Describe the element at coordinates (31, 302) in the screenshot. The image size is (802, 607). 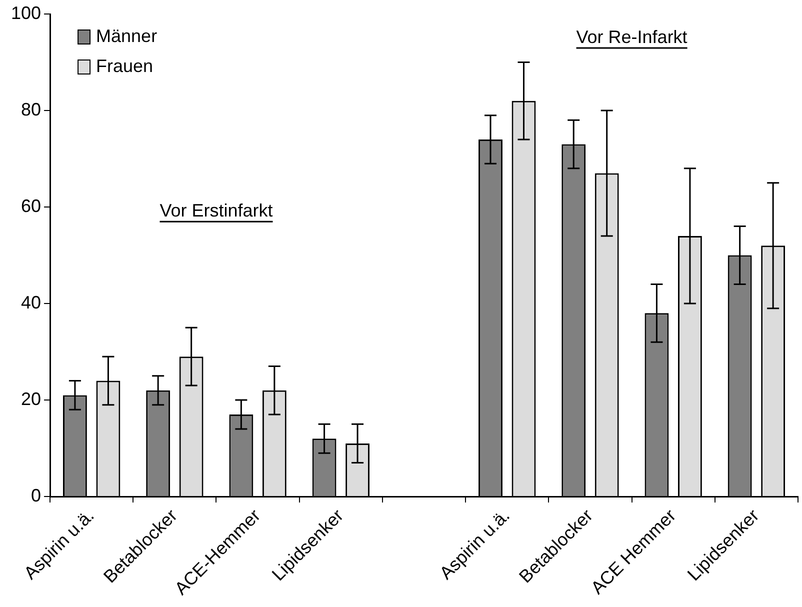
I see `y-tick-label: 40` at that location.